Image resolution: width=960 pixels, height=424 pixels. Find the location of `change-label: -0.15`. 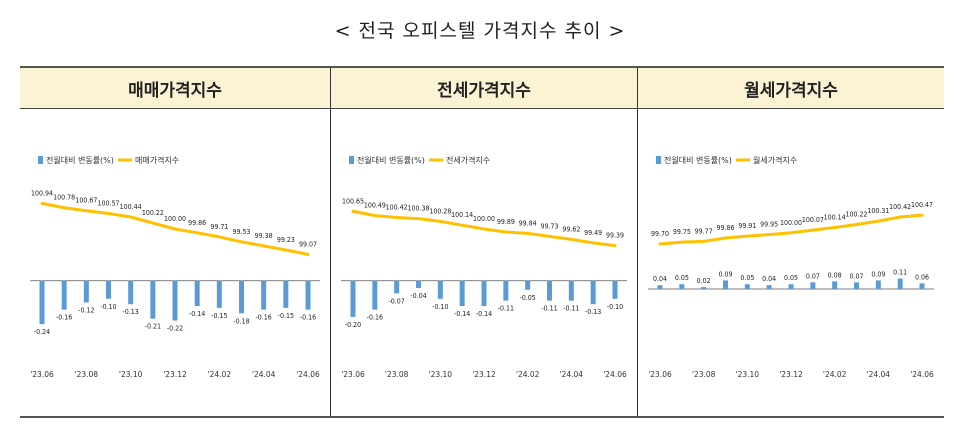

change-label: -0.15 is located at coordinates (286, 316).